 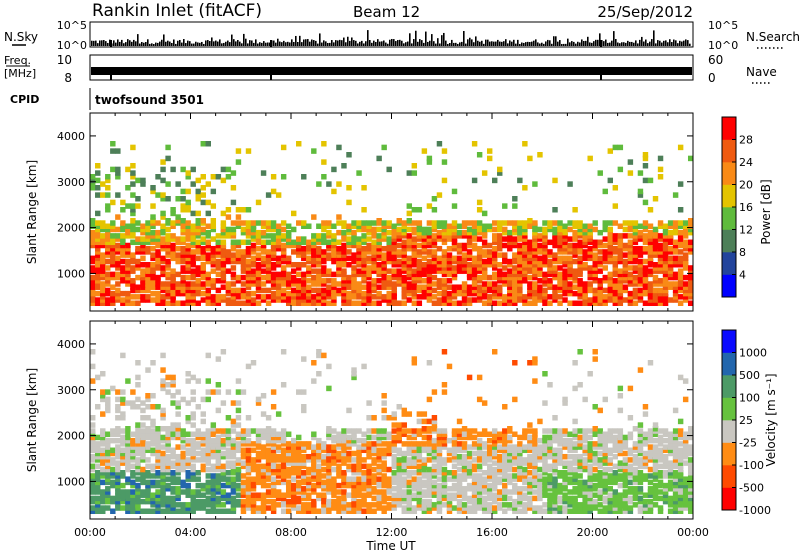 I want to click on beam-title: Beam 12, so click(x=386, y=12).